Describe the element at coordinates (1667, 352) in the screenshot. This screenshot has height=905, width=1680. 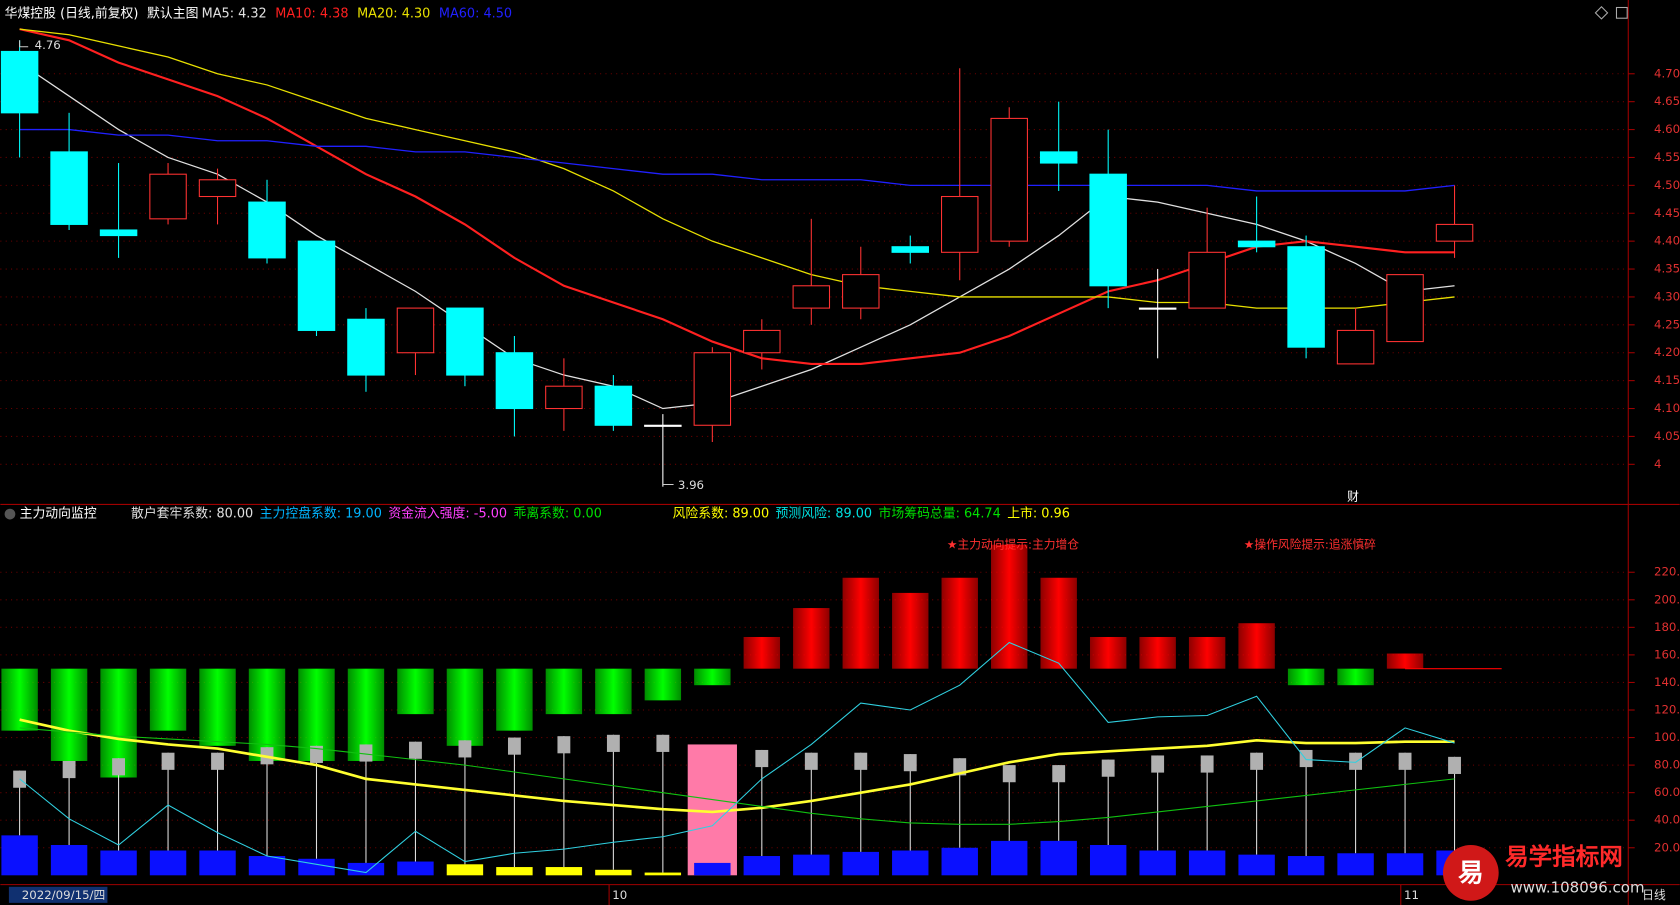
I see `y-tick-label: 4.20` at that location.